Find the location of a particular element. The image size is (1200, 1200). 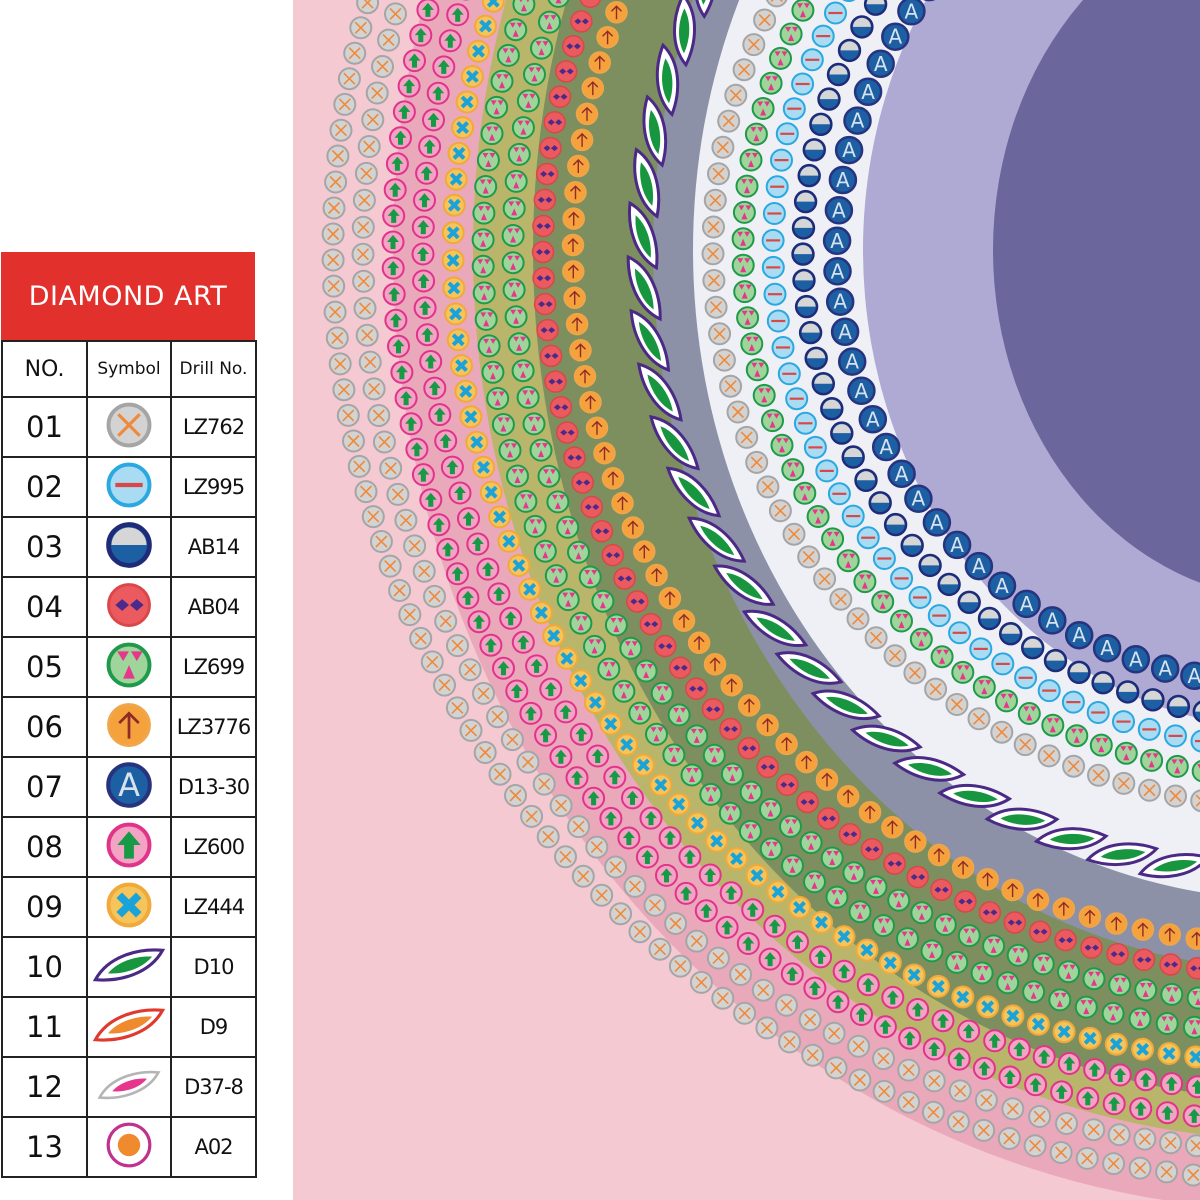

gray-circle-orange-x-icon is located at coordinates (129, 425).